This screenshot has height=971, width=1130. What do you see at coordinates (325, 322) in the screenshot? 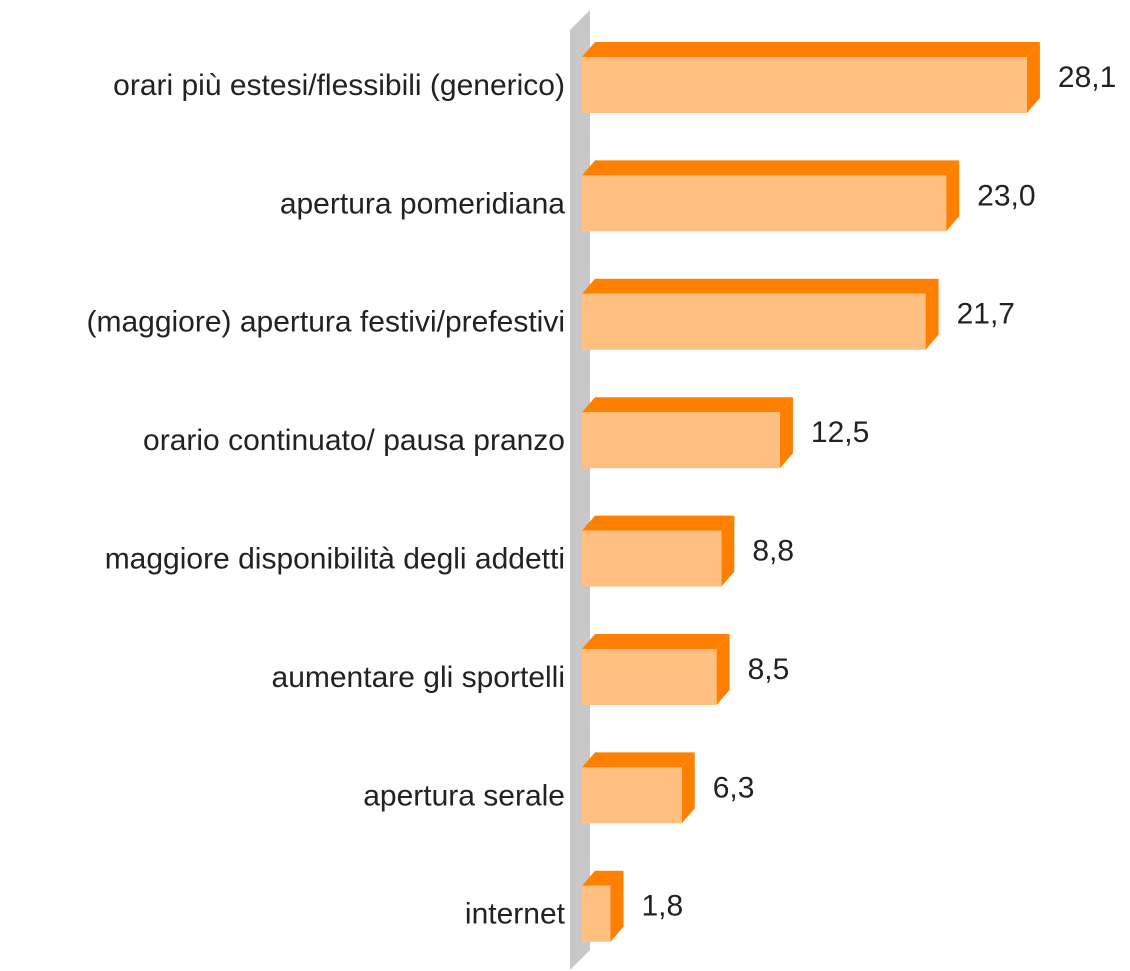
I see `category-label: (maggiore) apertura festivi/prefestivi` at bounding box center [325, 322].